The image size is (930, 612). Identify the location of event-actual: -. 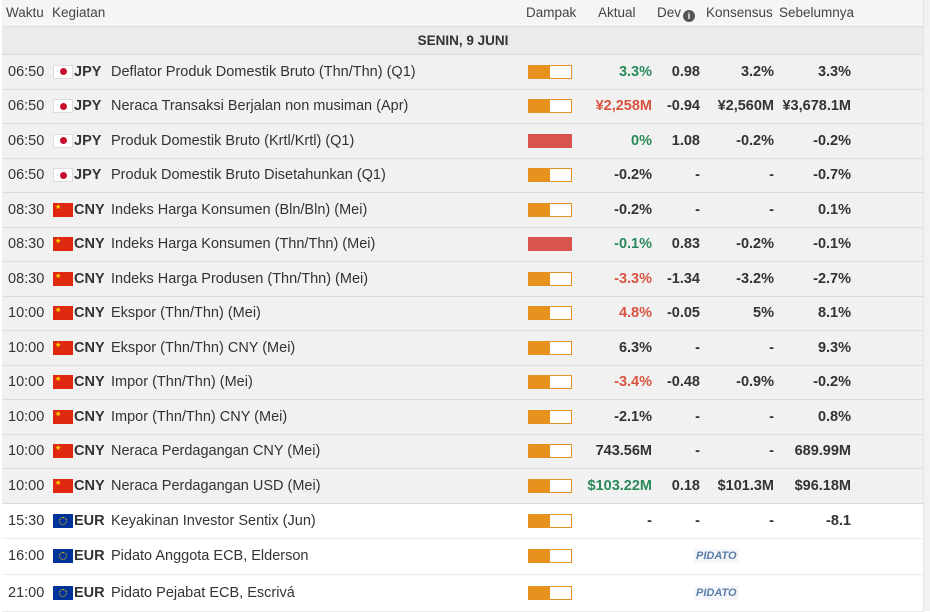
(649, 520).